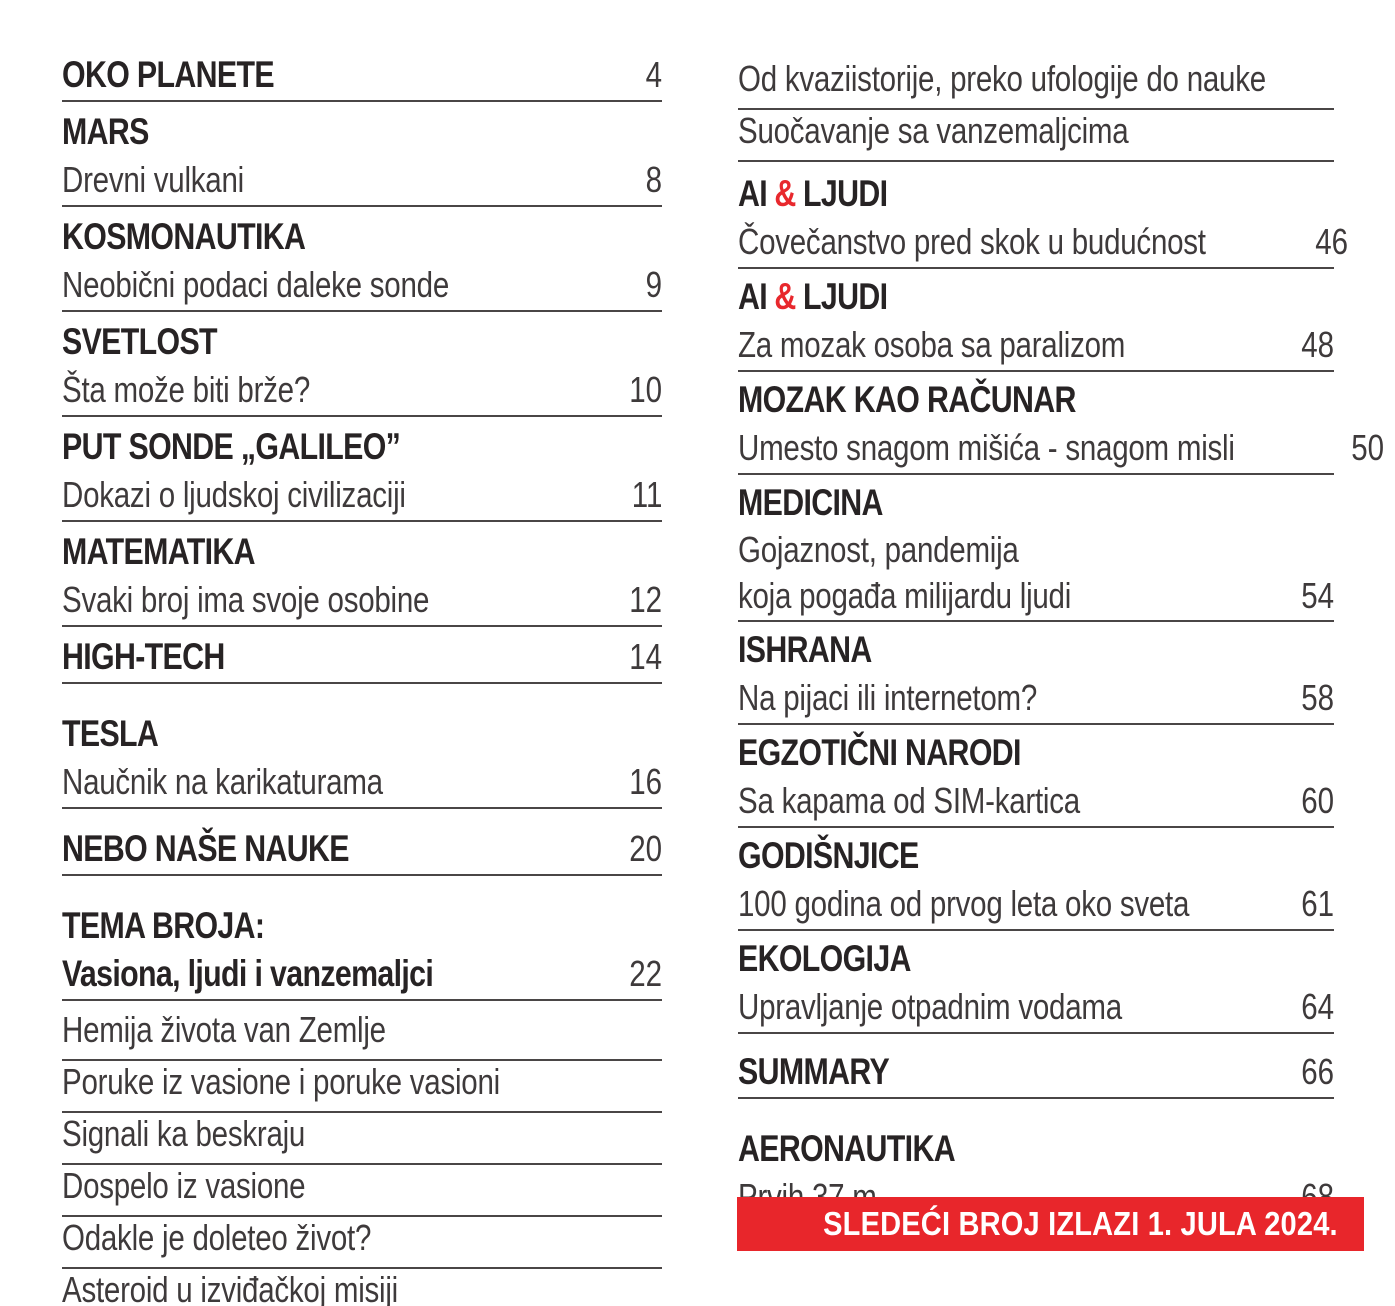 This screenshot has height=1306, width=1395. I want to click on article-title: Hemija života van Zemlje, so click(224, 1029).